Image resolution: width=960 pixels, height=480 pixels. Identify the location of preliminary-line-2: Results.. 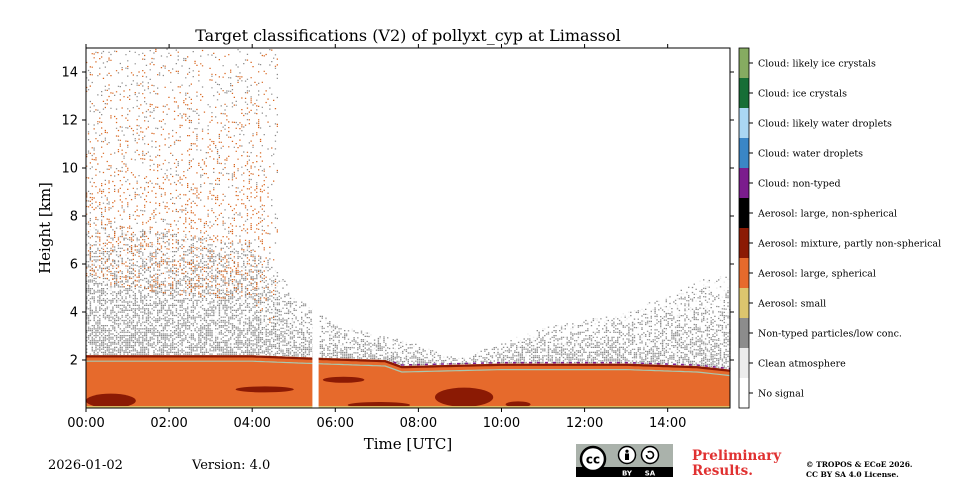
(722, 471).